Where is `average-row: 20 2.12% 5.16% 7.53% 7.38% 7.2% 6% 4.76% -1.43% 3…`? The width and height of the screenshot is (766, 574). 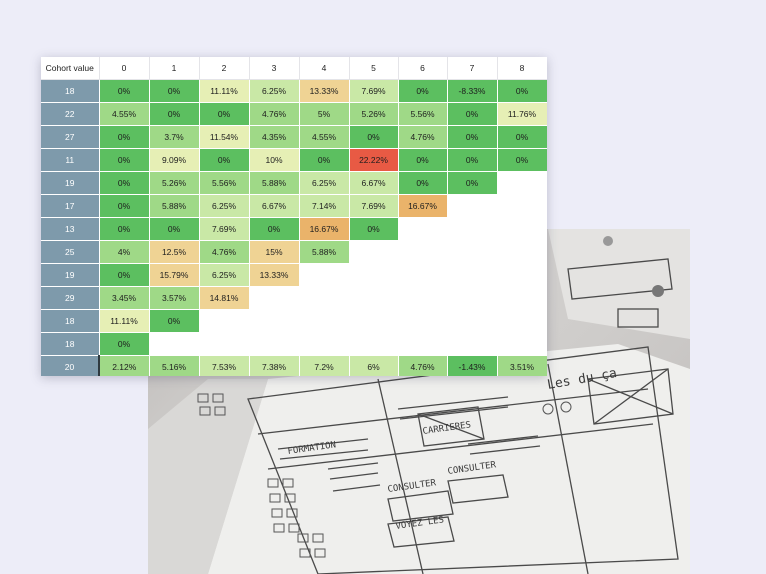
average-row: 20 2.12% 5.16% 7.53% 7.38% 7.2% 6% 4.76% -1.43% 3… is located at coordinates (294, 365).